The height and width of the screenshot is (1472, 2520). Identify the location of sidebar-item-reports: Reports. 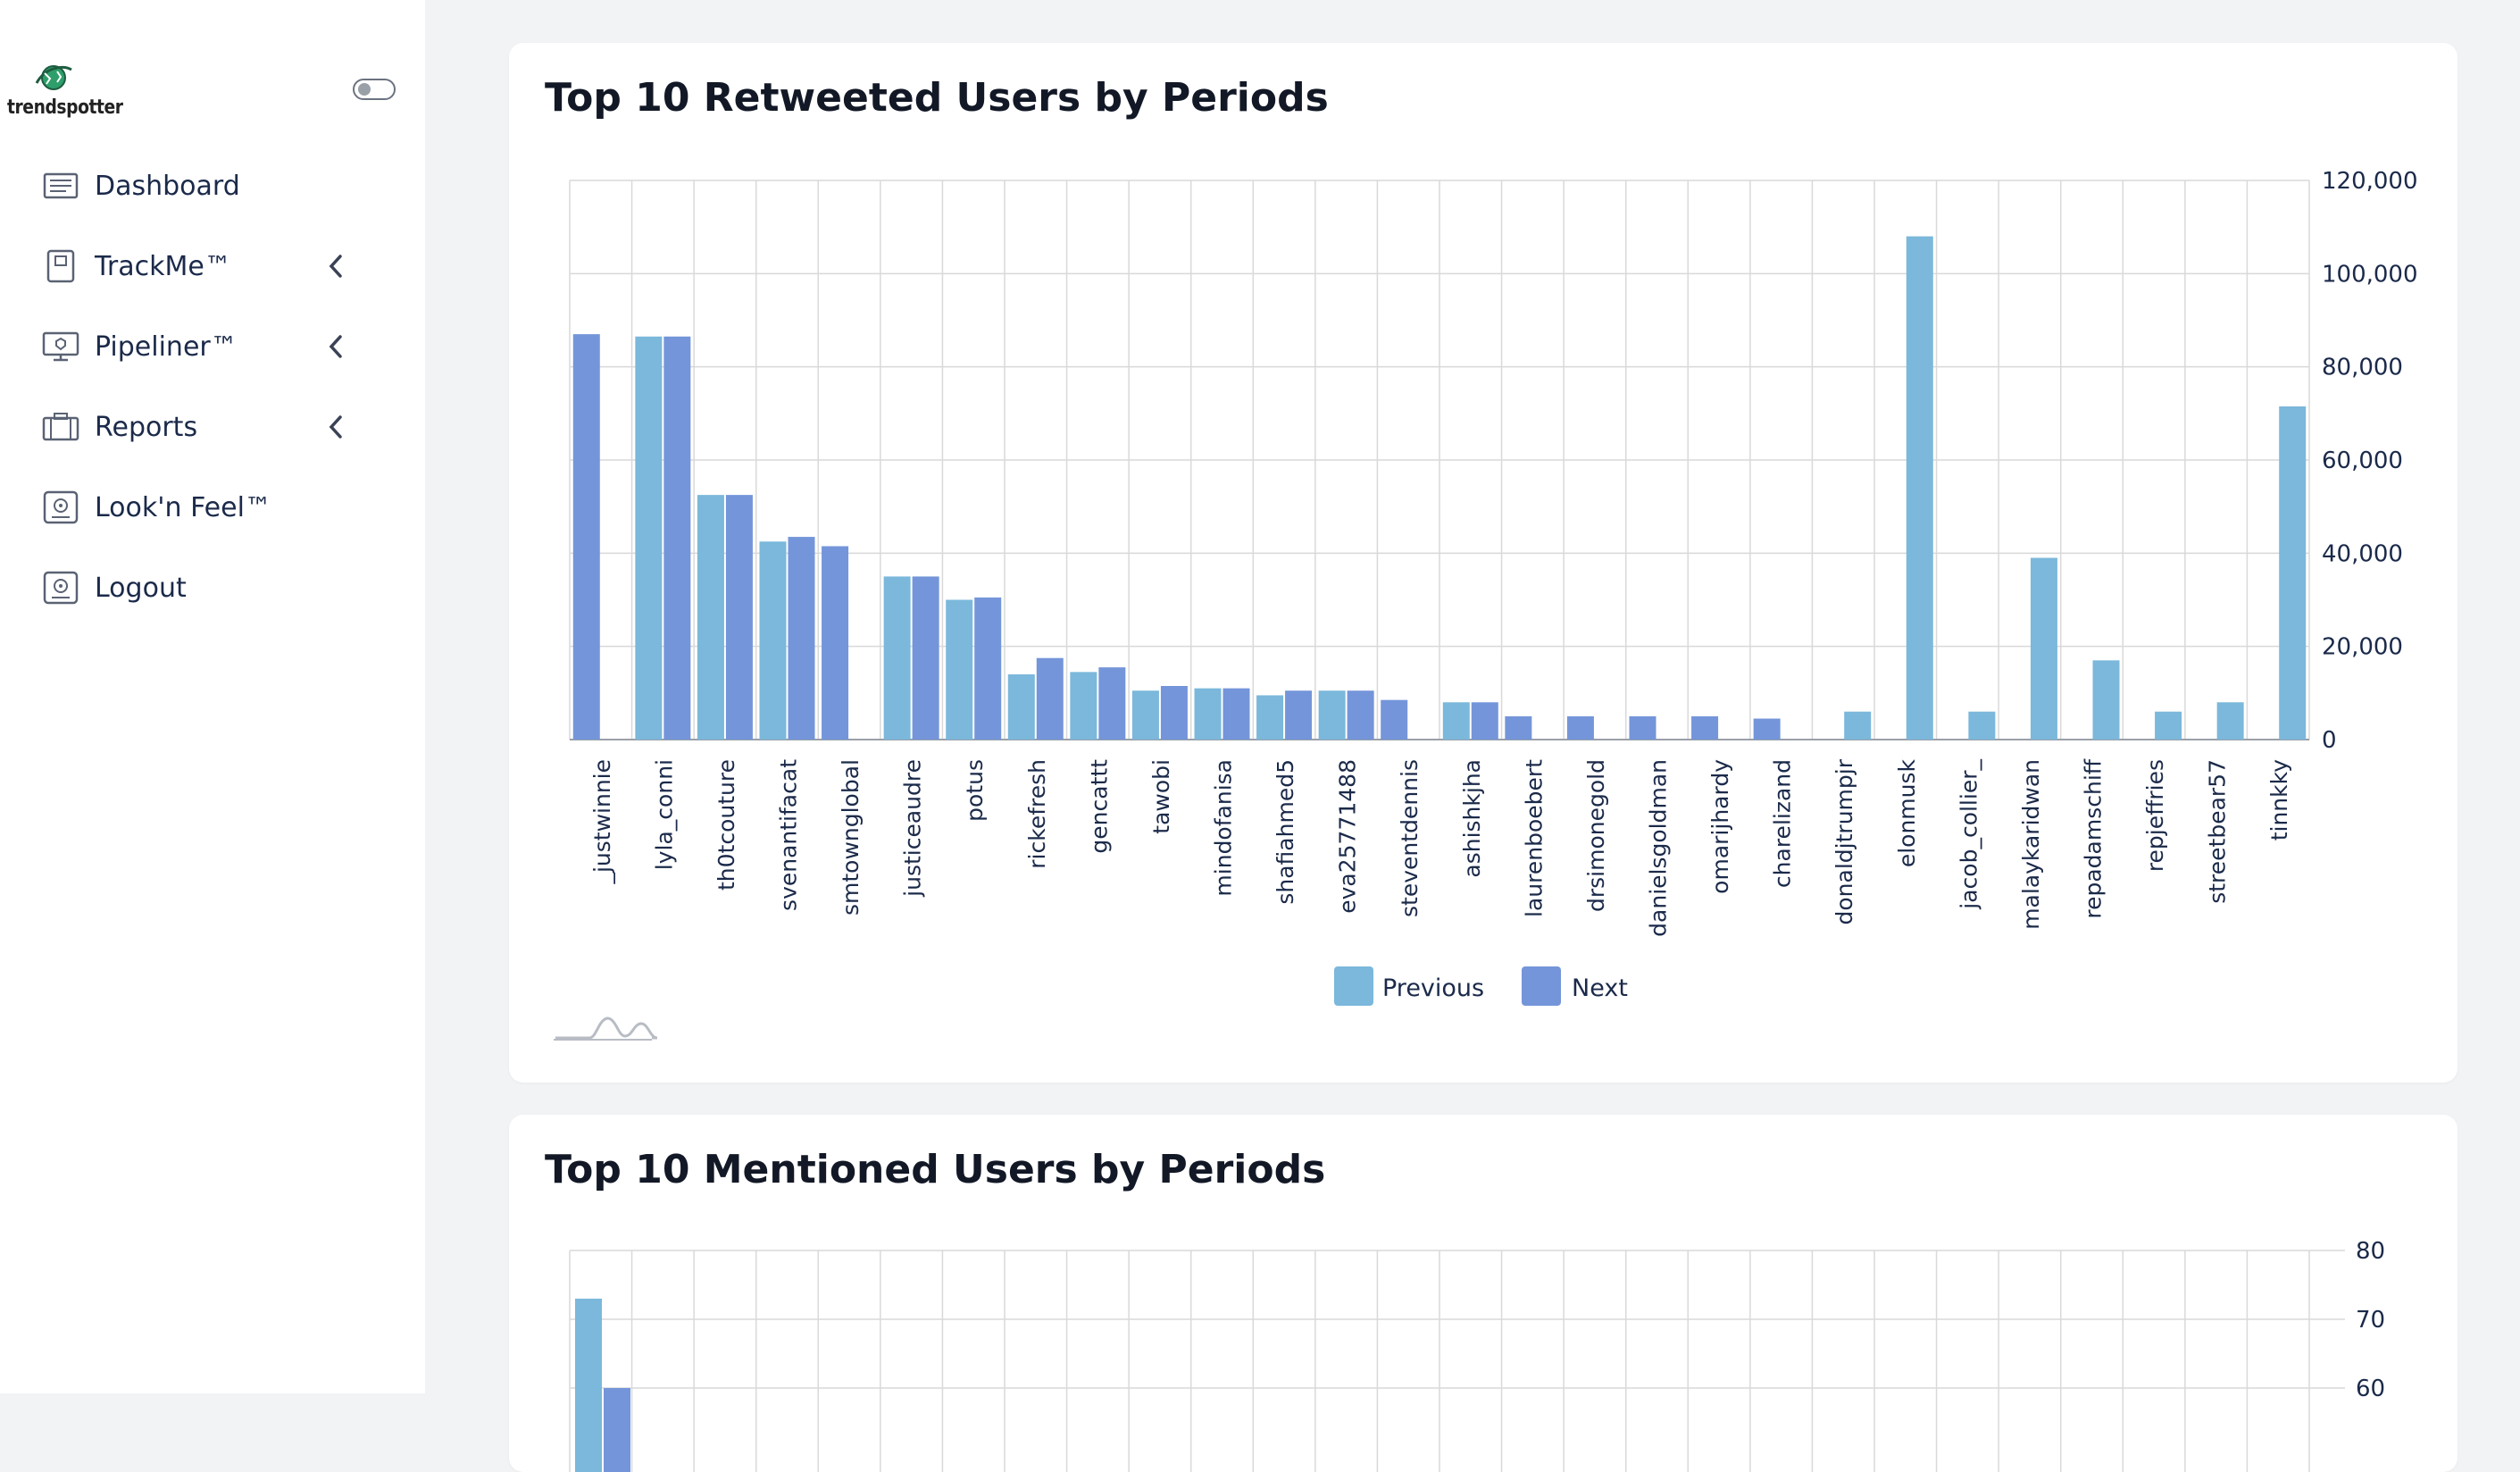
(202, 426).